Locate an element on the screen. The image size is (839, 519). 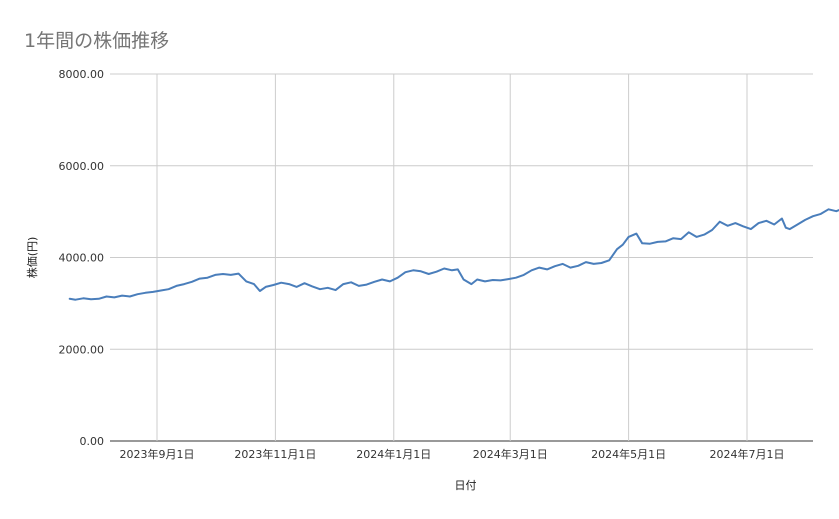
x-tick-label: 2024年3月1日 is located at coordinates (510, 454).